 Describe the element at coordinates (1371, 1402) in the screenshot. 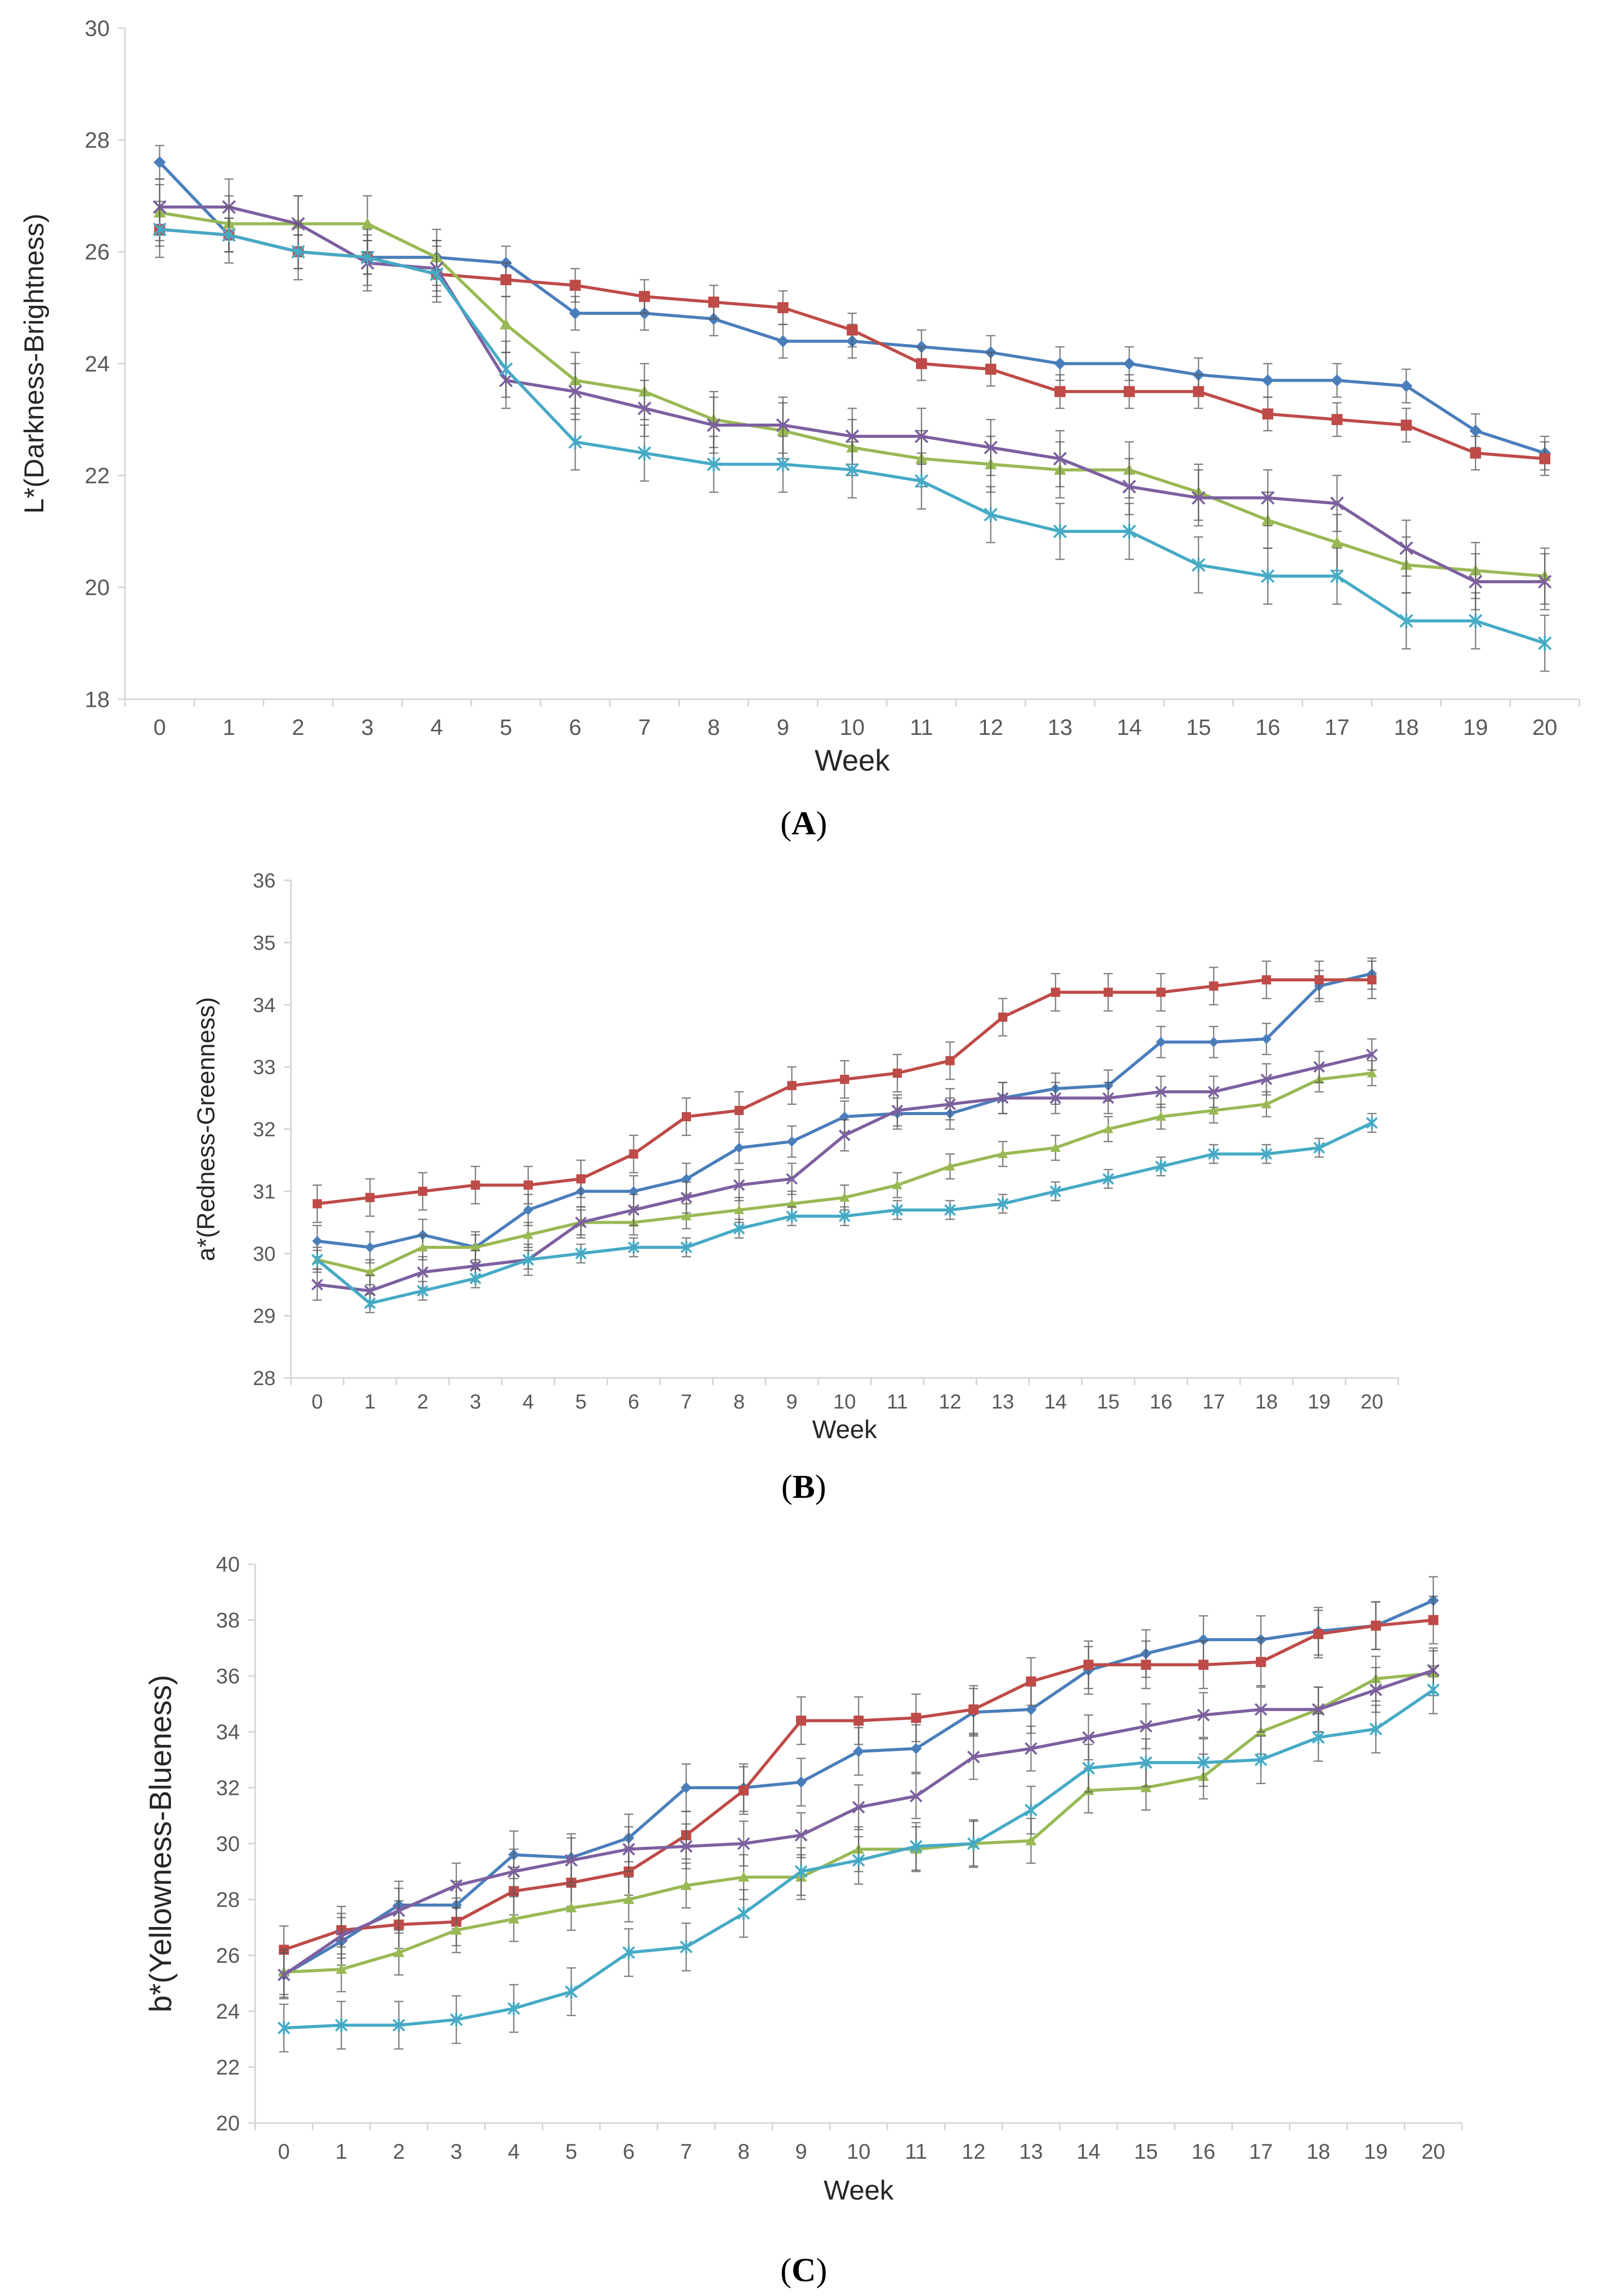

I see `x-tick-label: 20` at that location.